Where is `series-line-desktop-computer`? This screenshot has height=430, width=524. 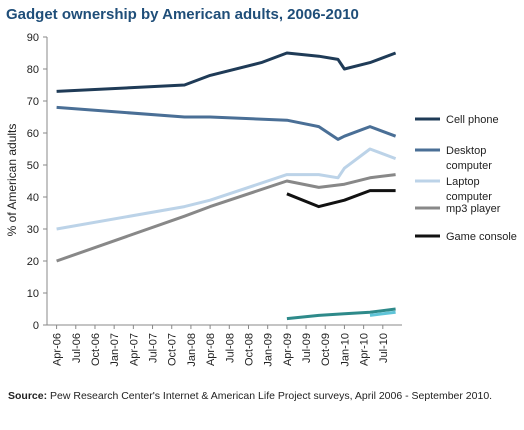
series-line-desktop-computer is located at coordinates (226, 123).